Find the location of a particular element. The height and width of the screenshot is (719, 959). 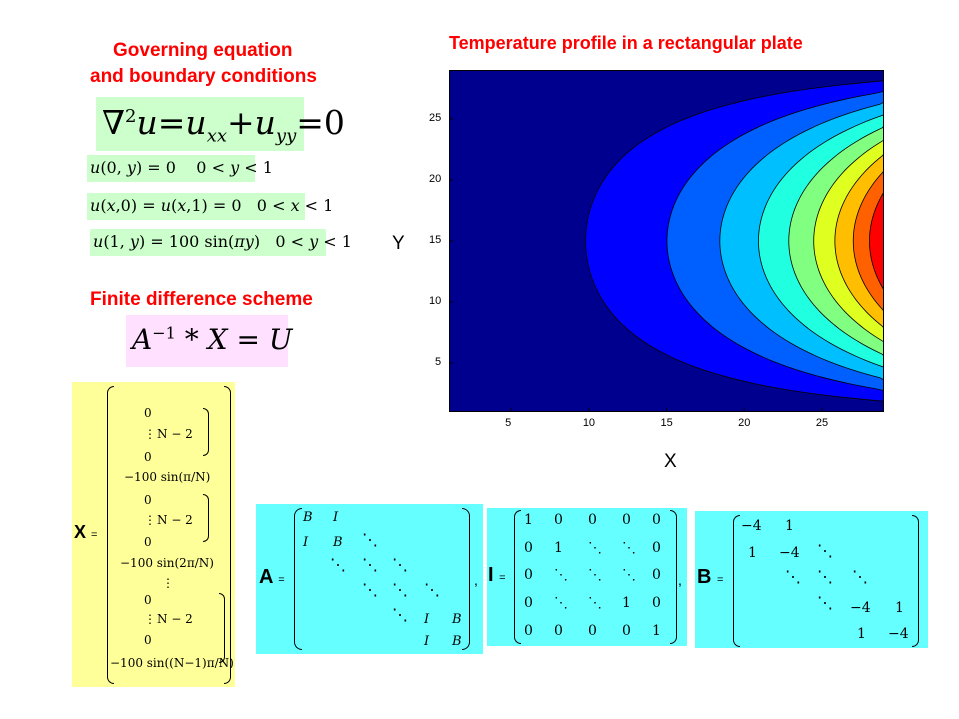

a-matrix-panel is located at coordinates (369, 579).